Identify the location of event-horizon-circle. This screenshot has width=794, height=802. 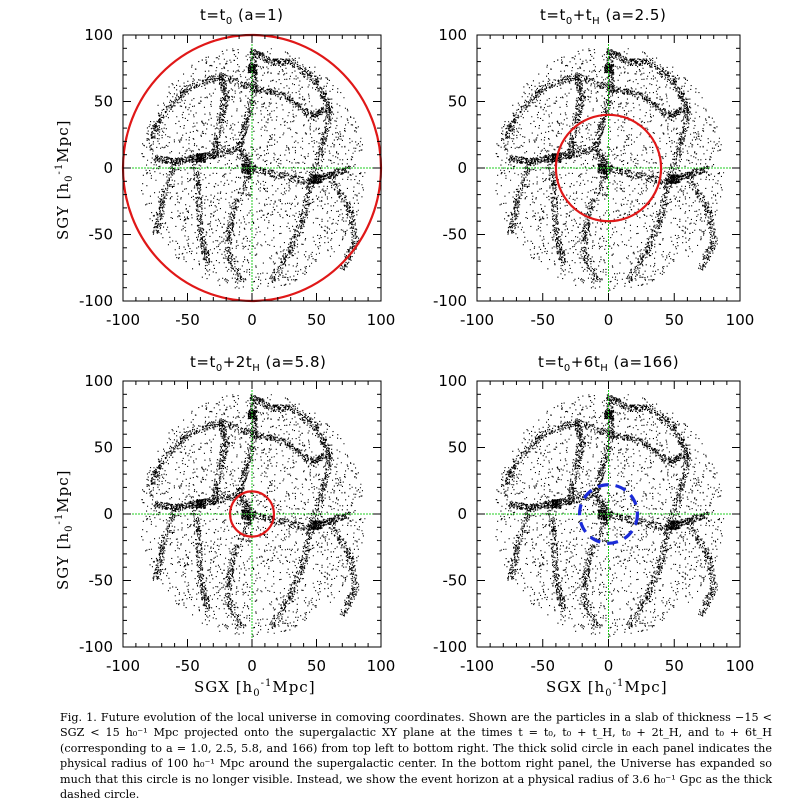
(608, 514).